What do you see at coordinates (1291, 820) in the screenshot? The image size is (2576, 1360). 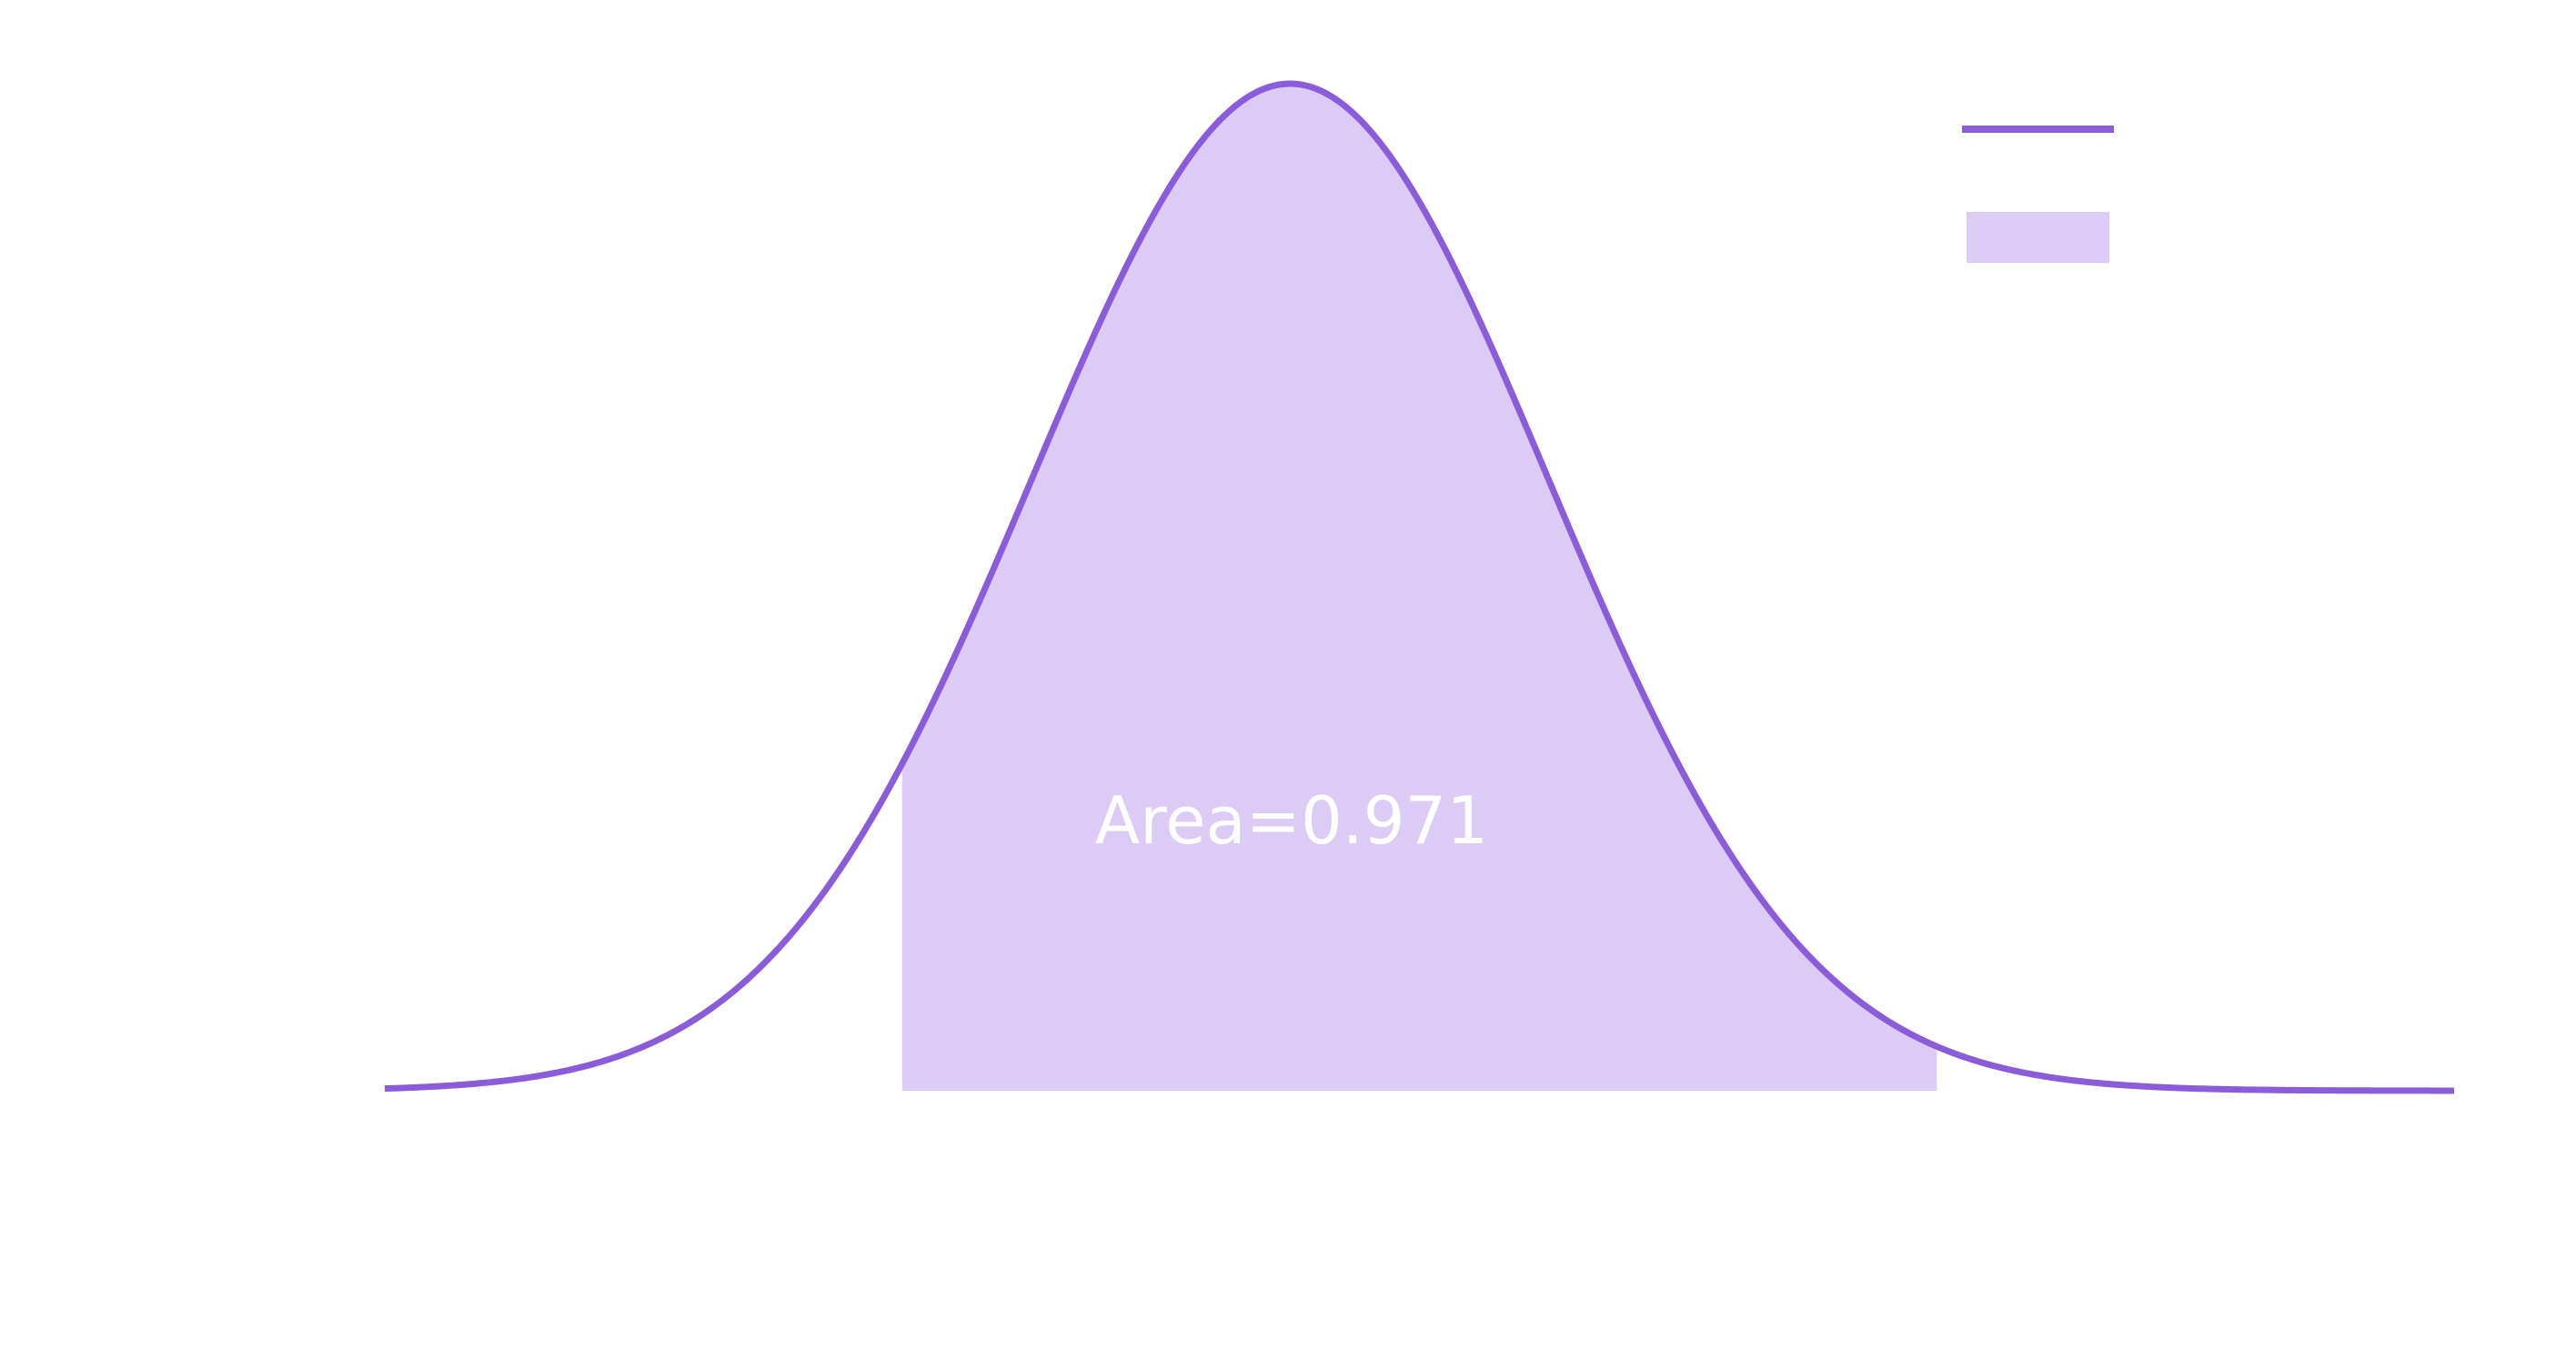 I see `area-annotation: Area=0.971` at bounding box center [1291, 820].